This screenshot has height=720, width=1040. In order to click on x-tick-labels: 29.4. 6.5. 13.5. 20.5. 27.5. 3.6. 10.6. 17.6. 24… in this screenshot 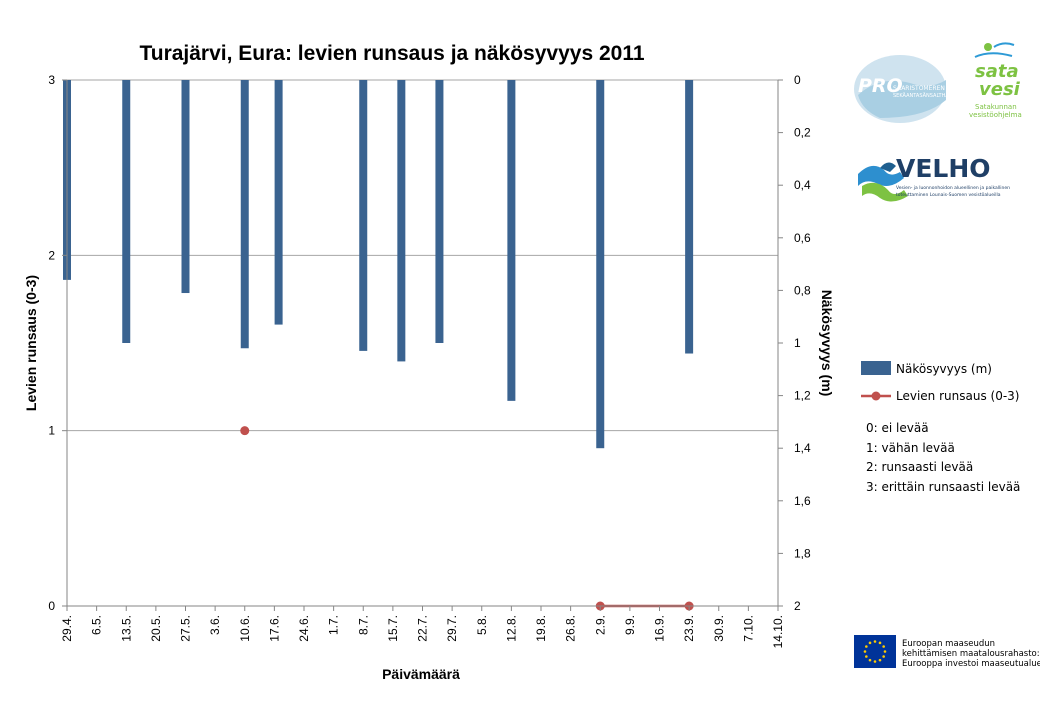, I will do `click(422, 631)`.